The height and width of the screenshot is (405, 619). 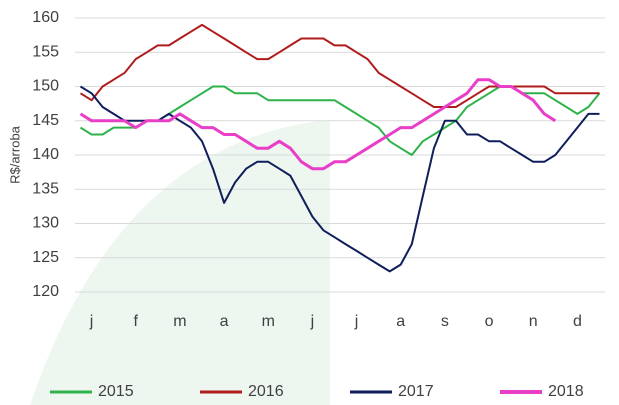 I want to click on x-tick-label: o, so click(x=489, y=321).